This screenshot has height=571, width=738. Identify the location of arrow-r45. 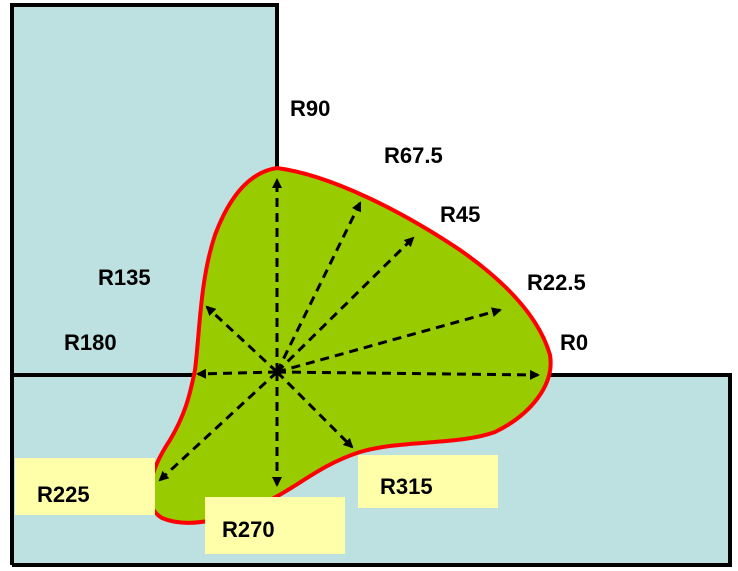
(345, 305).